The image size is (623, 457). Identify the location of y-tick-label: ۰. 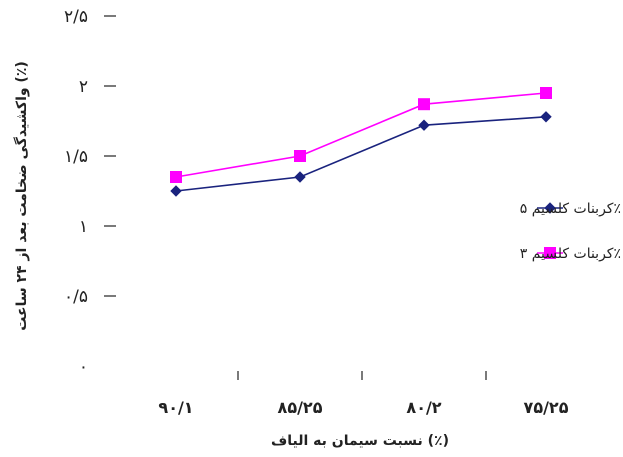
(83, 367).